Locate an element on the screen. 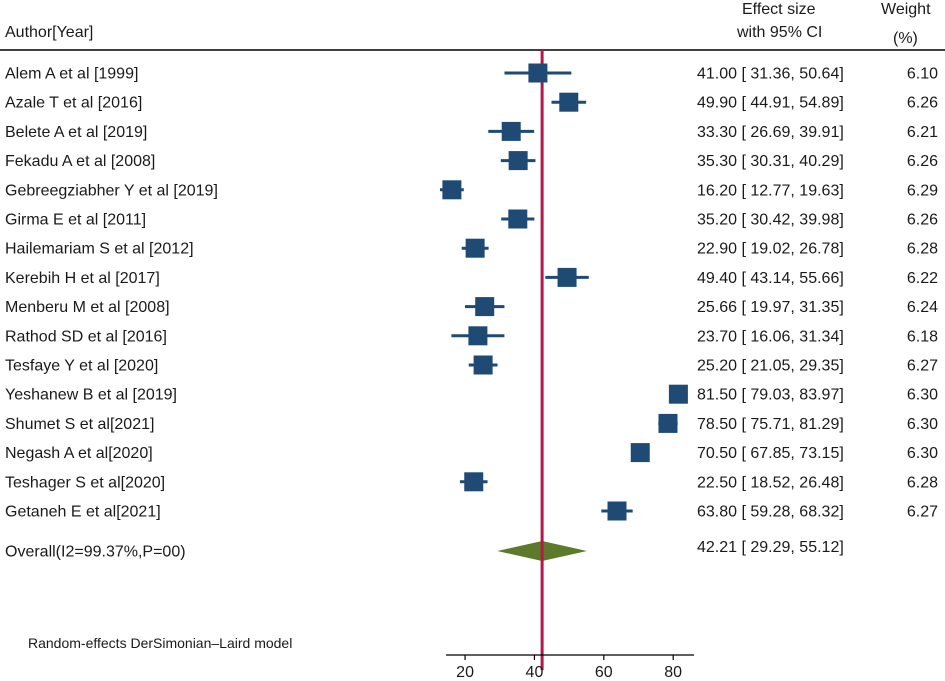  study-ci-text: 23.70 [ 16.06, 31.34] is located at coordinates (770, 336).